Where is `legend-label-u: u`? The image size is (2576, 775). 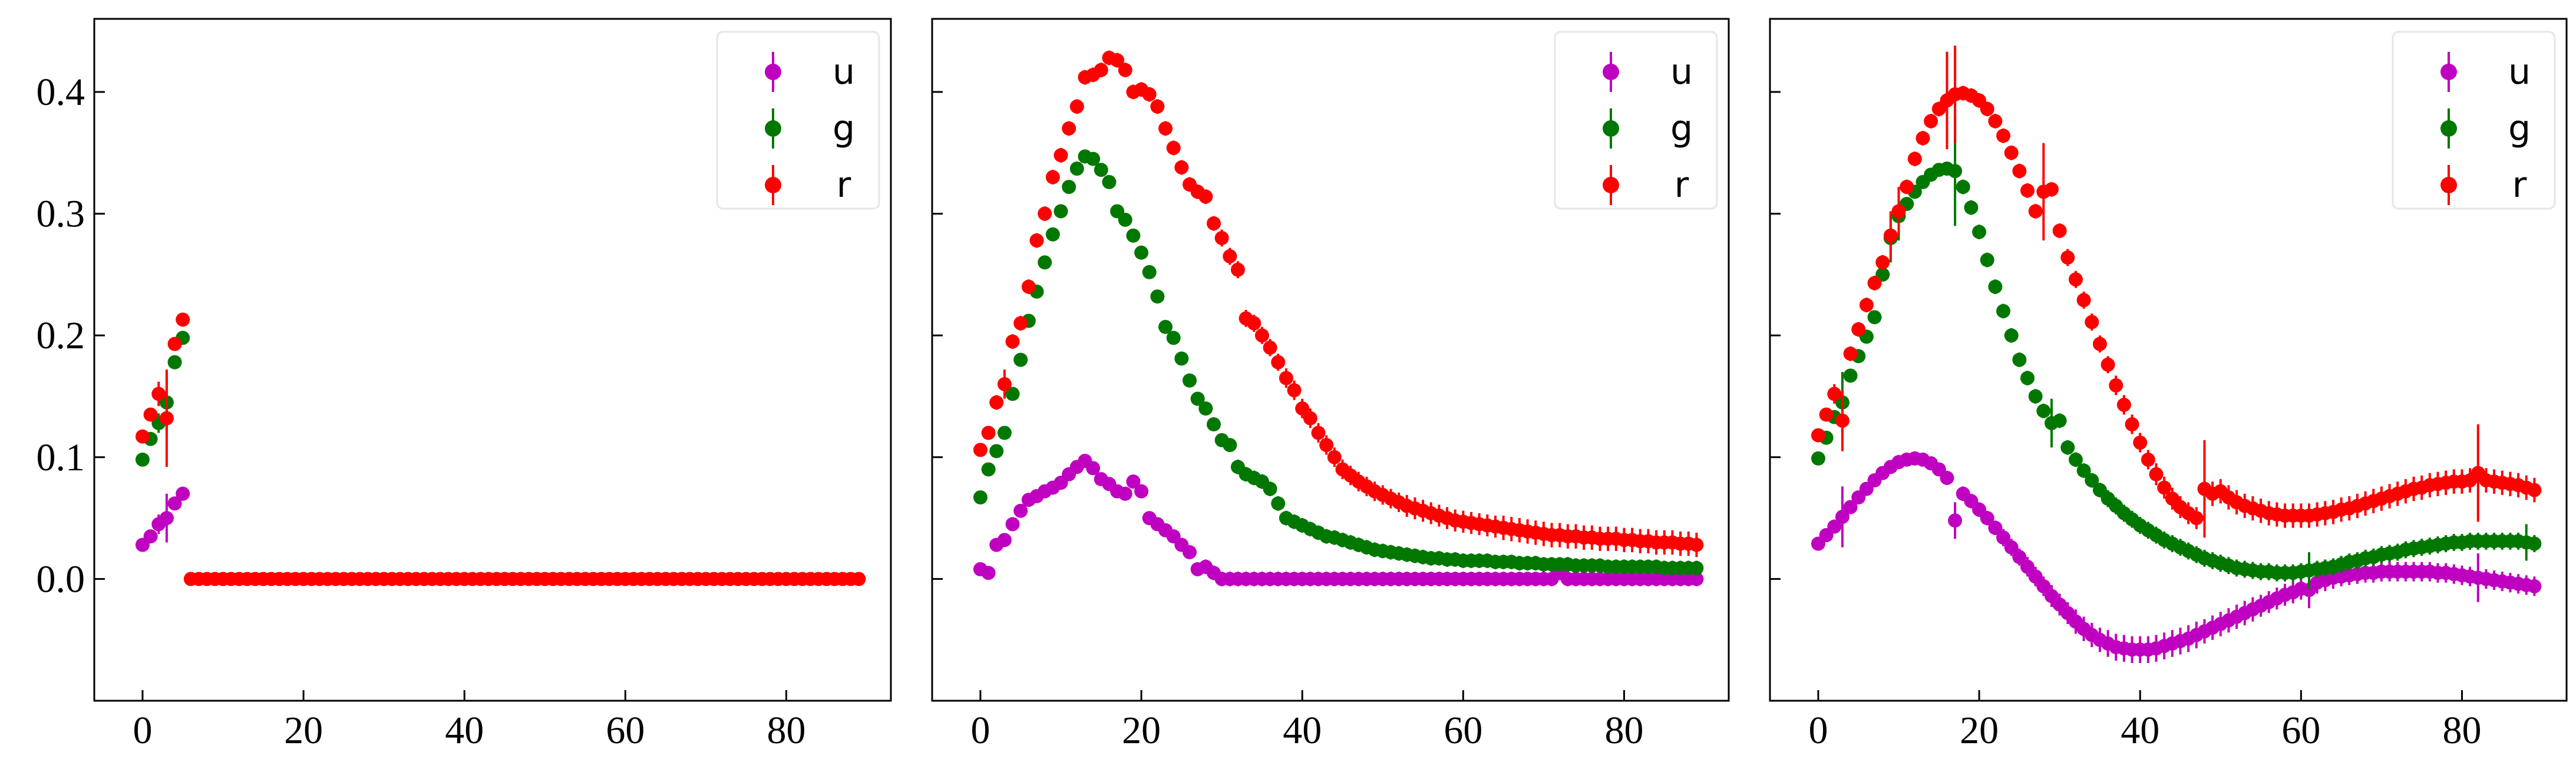 legend-label-u: u is located at coordinates (844, 72).